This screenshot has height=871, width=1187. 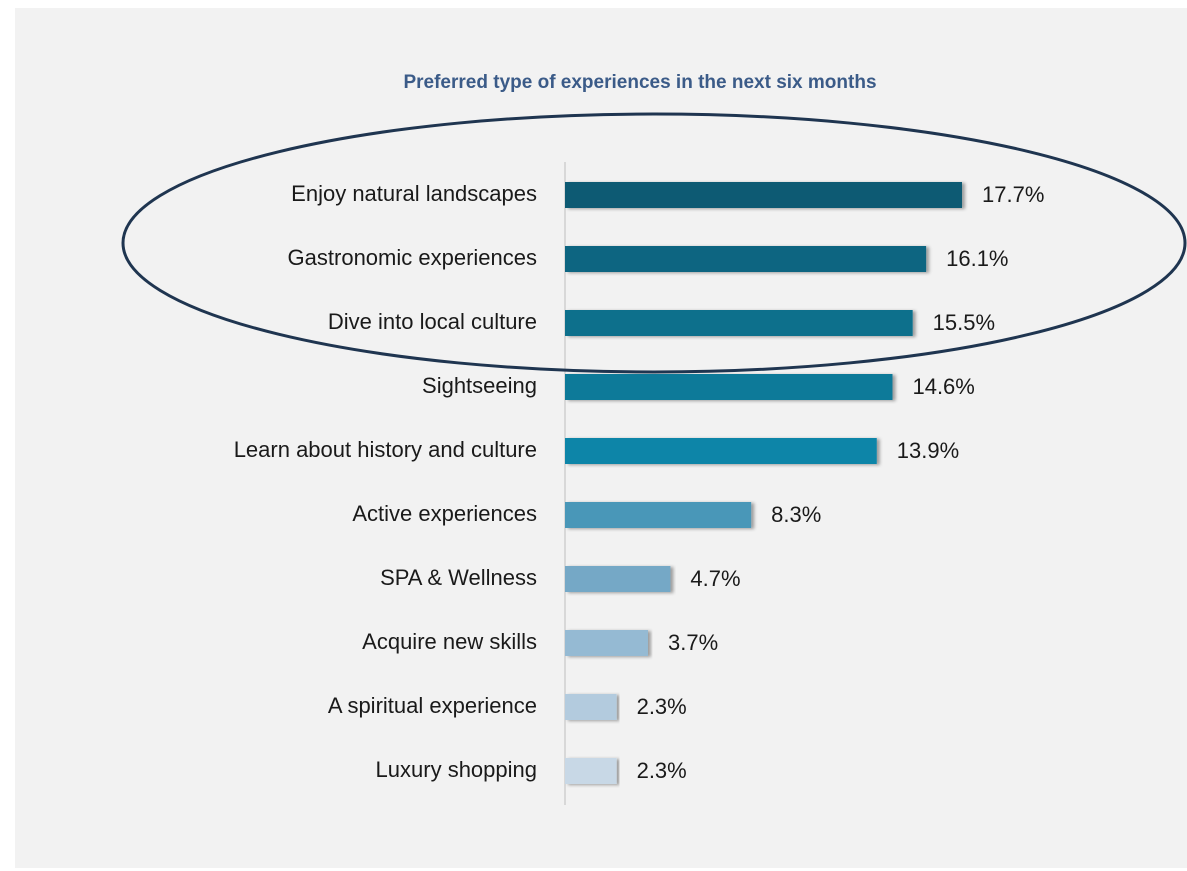 I want to click on category-label: Luxury shopping, so click(x=456, y=769).